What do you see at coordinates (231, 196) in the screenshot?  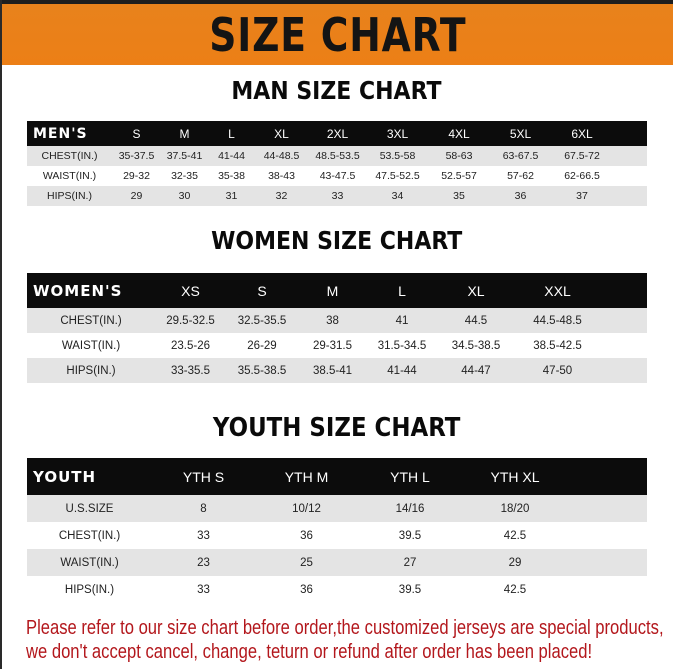 I see `measurement-value: 31` at bounding box center [231, 196].